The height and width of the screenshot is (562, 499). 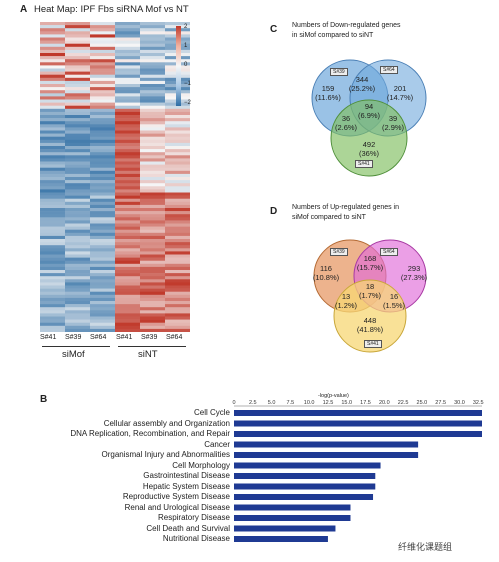 What do you see at coordinates (149, 337) in the screenshot?
I see `heatmap-column-label: S#39` at bounding box center [149, 337].